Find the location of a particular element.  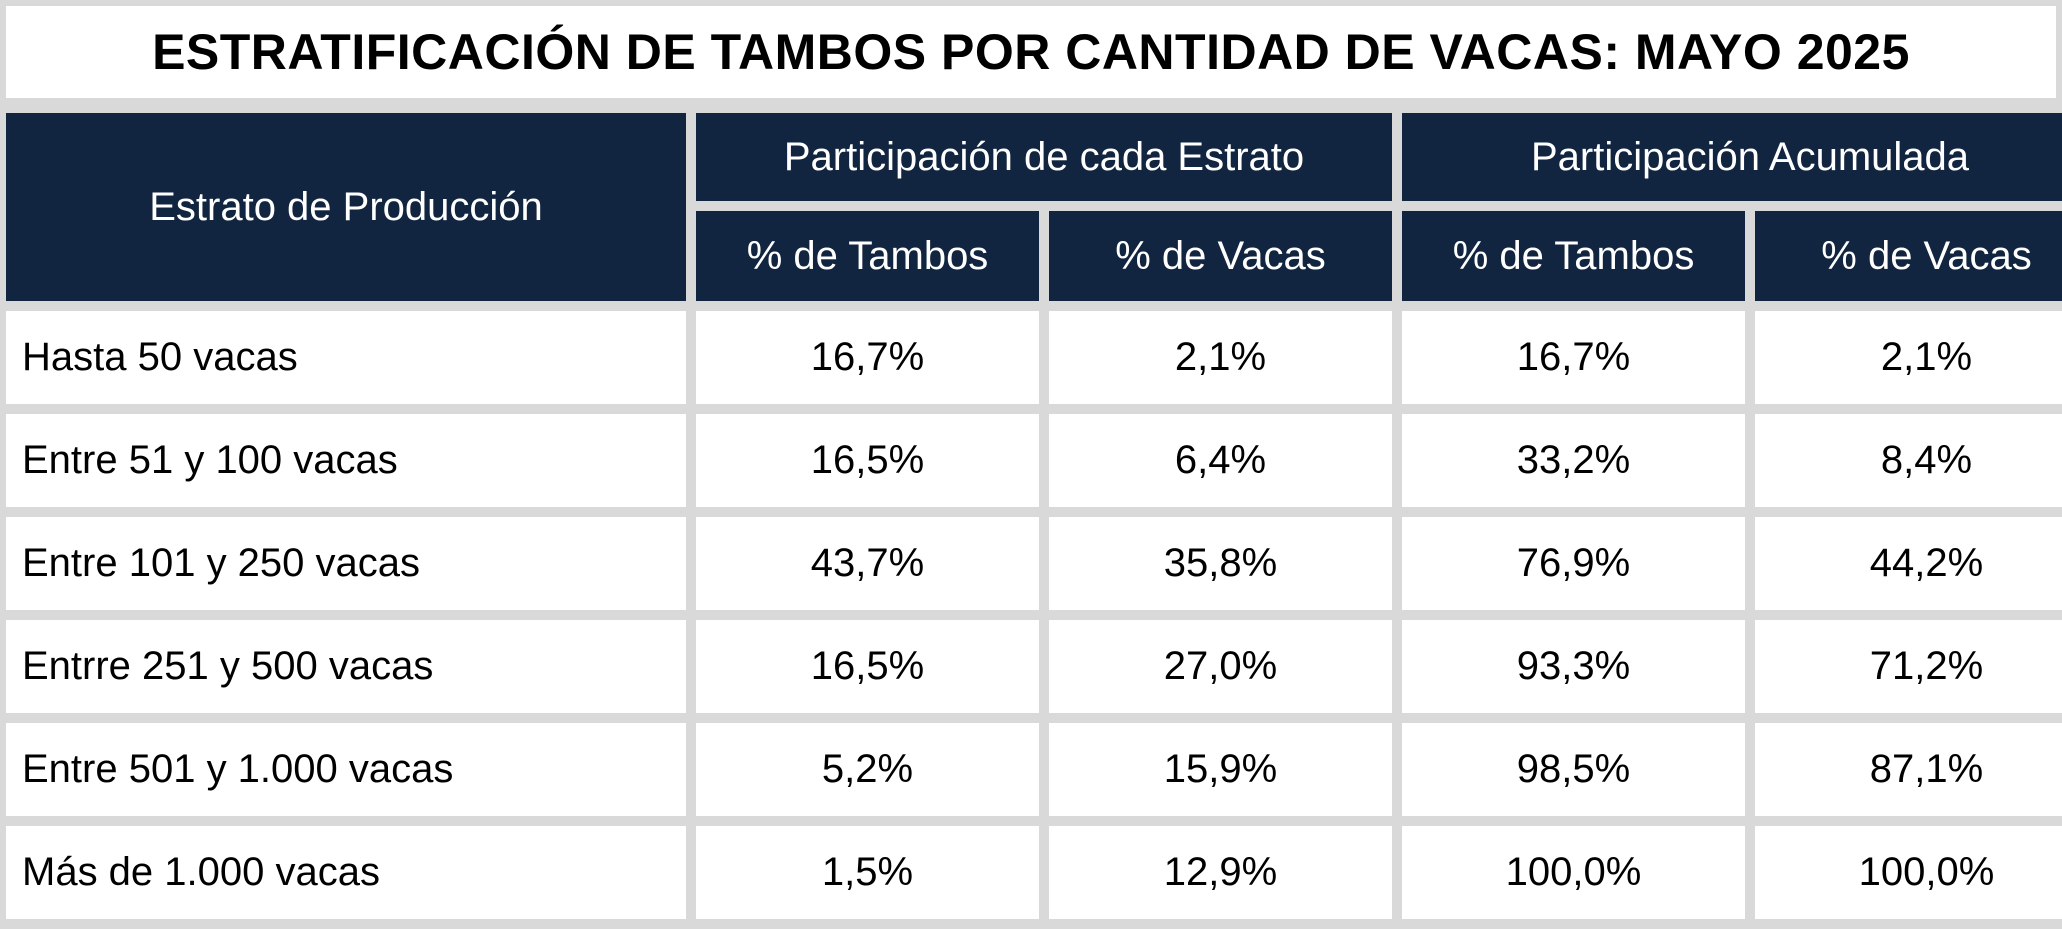

stratum-label: Hasta 50 vacas is located at coordinates (346, 357).